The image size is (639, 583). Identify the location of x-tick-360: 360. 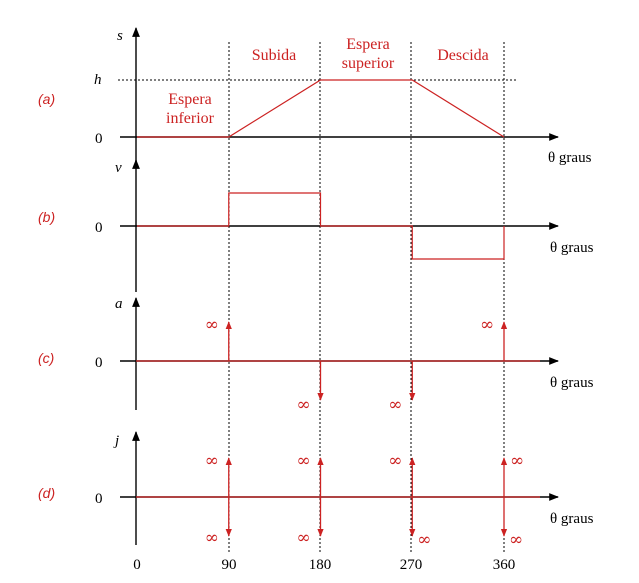
(504, 565).